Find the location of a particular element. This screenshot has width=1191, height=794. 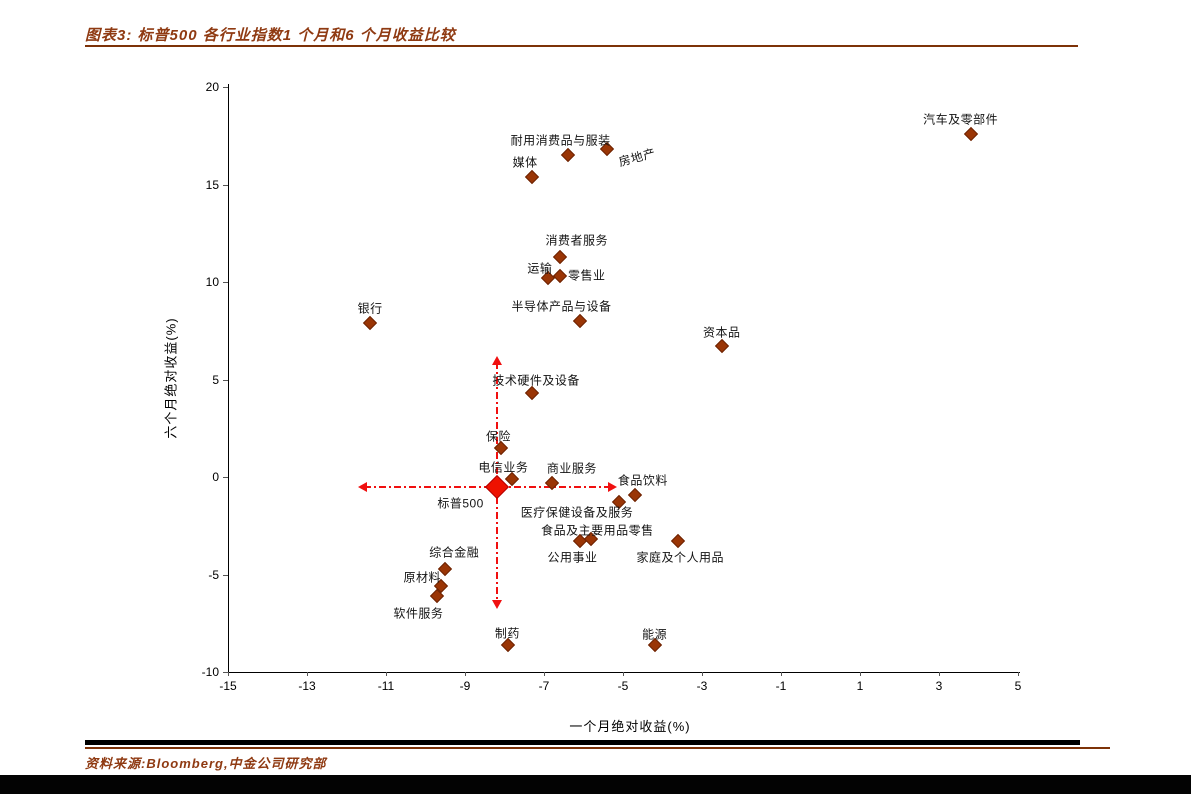

source-rule is located at coordinates (597, 748).